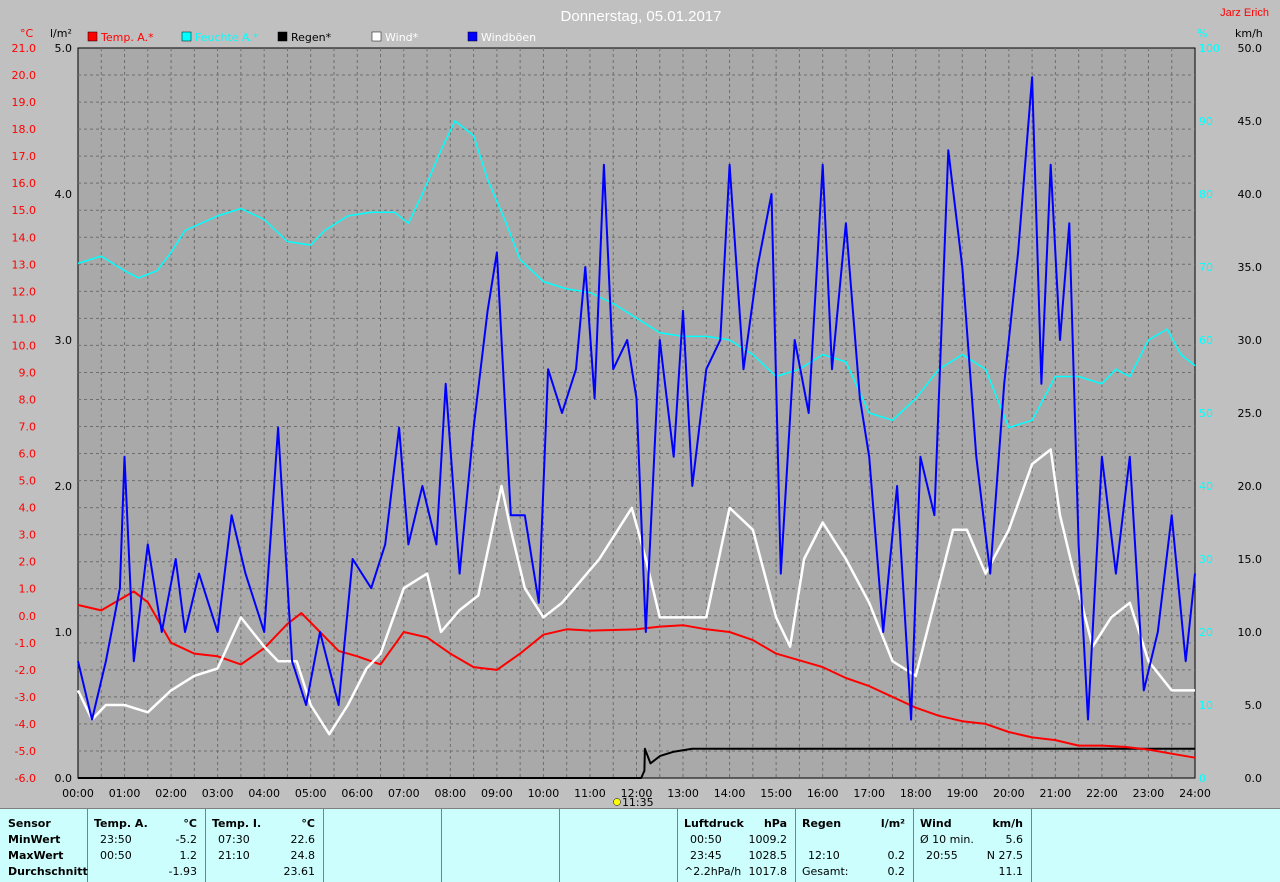 This screenshot has width=1280, height=882. Describe the element at coordinates (34, 839) in the screenshot. I see `min-label: MinWert` at that location.